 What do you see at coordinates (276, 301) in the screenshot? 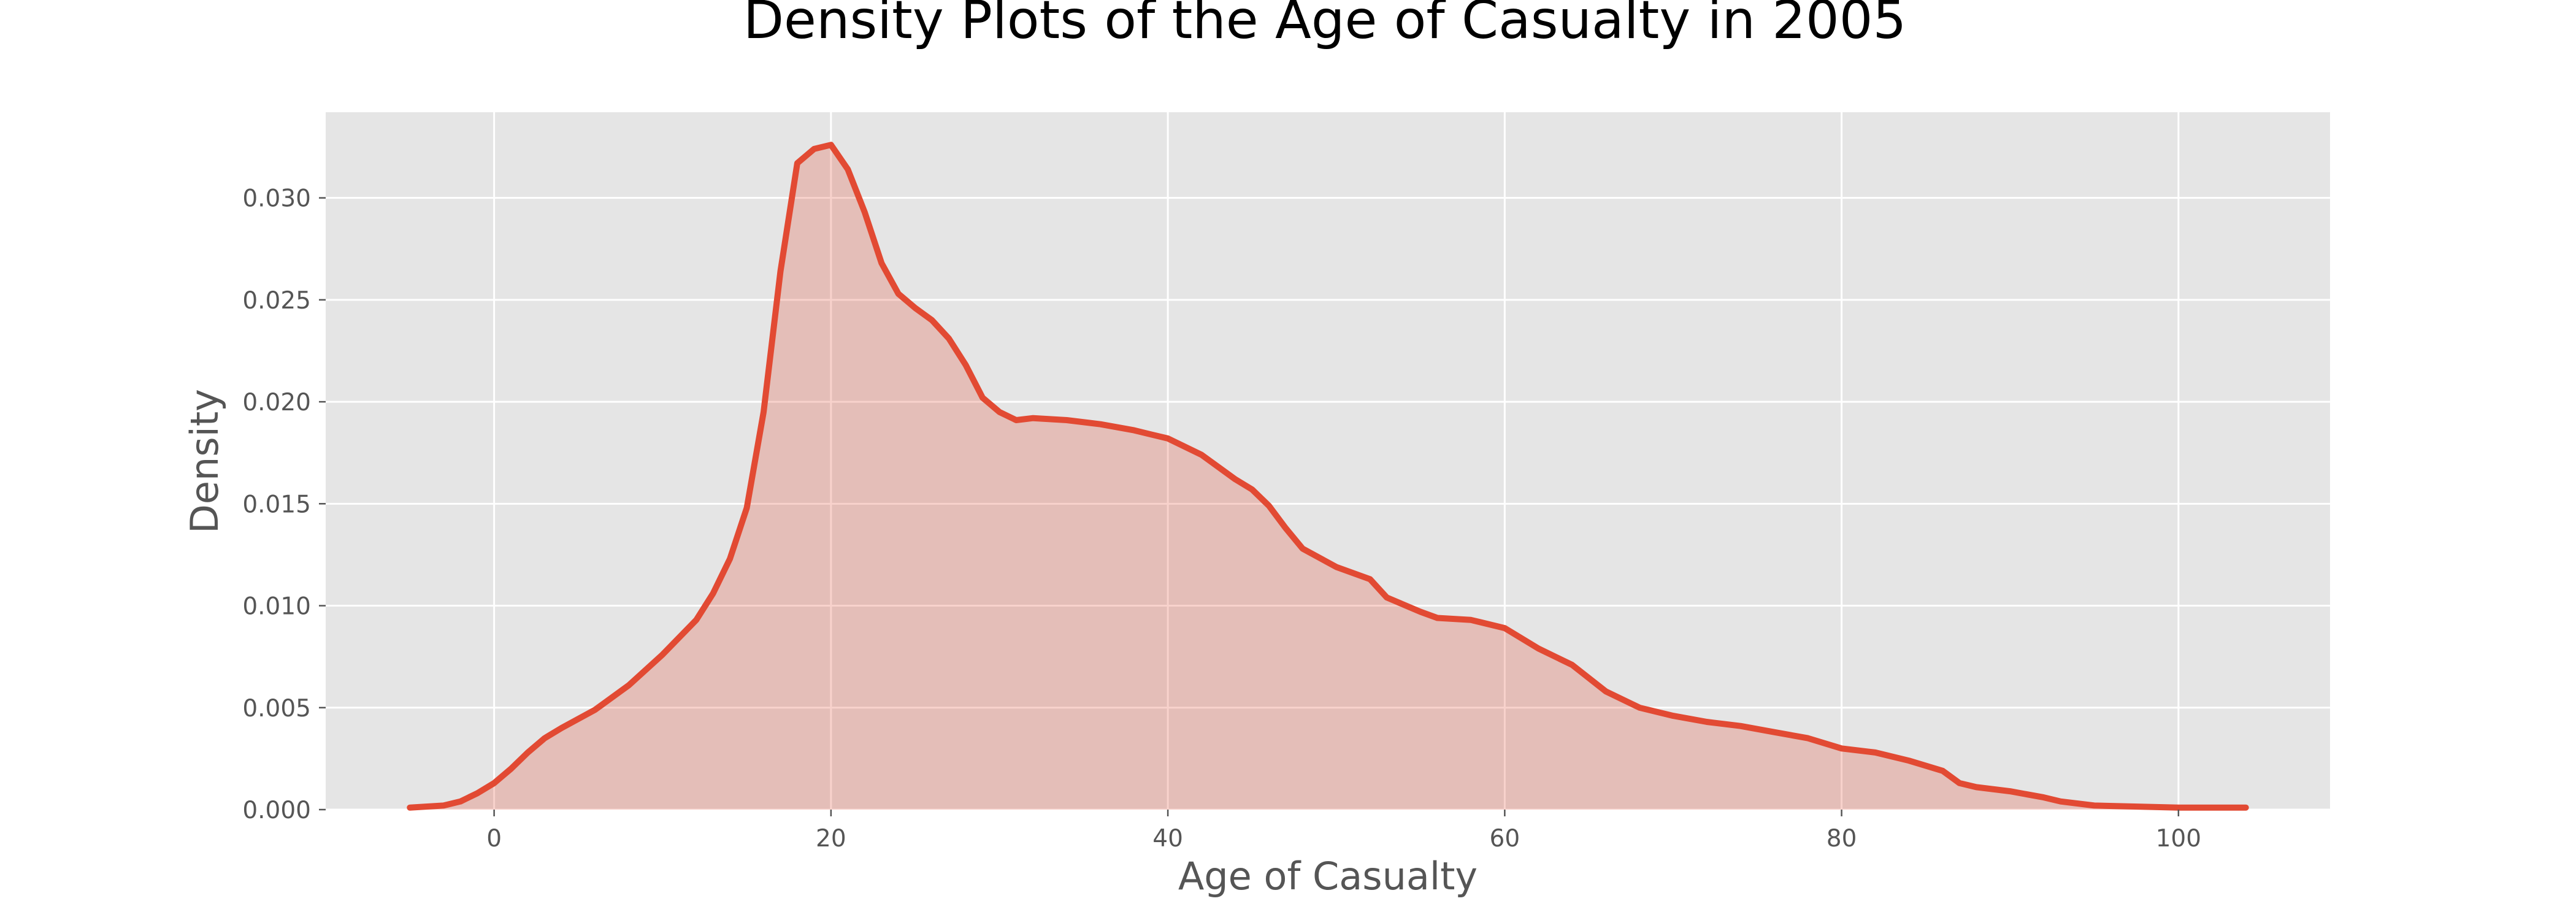
I see `y-tick-label: 0.025` at bounding box center [276, 301].